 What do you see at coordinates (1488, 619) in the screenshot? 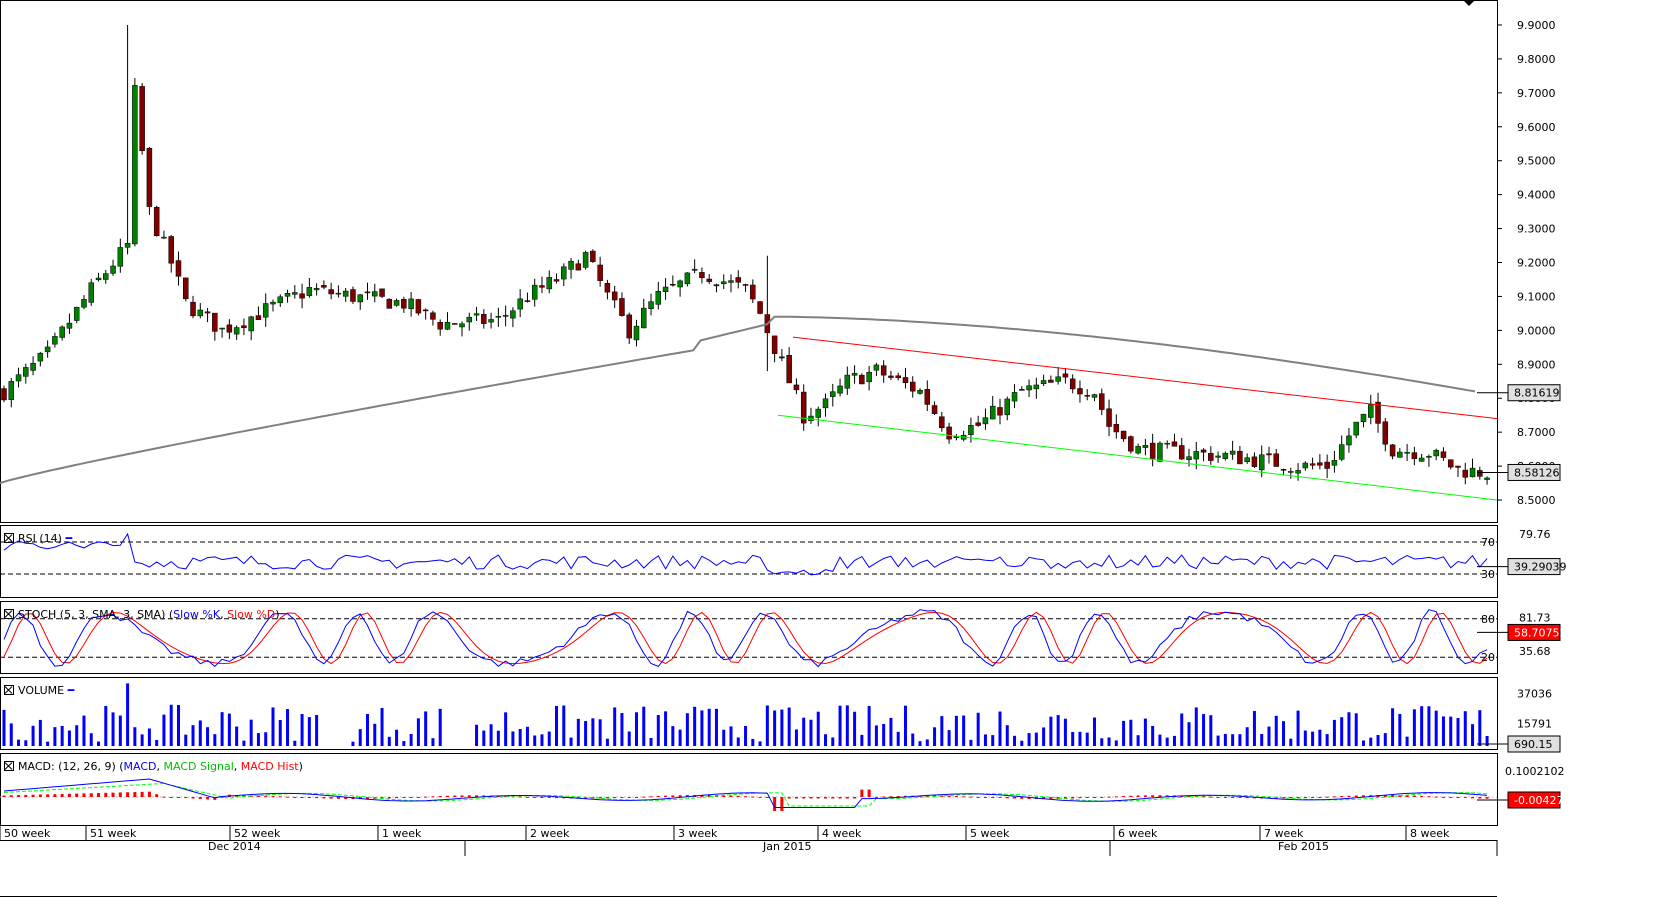
I see `stoch-level-label: 80` at bounding box center [1488, 619].